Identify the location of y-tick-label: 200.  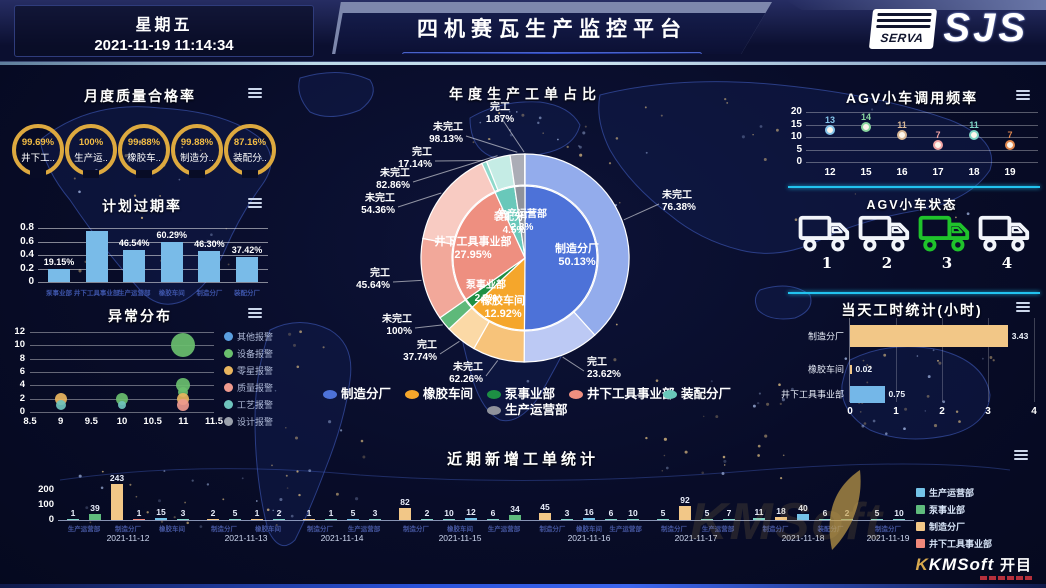
(46, 489).